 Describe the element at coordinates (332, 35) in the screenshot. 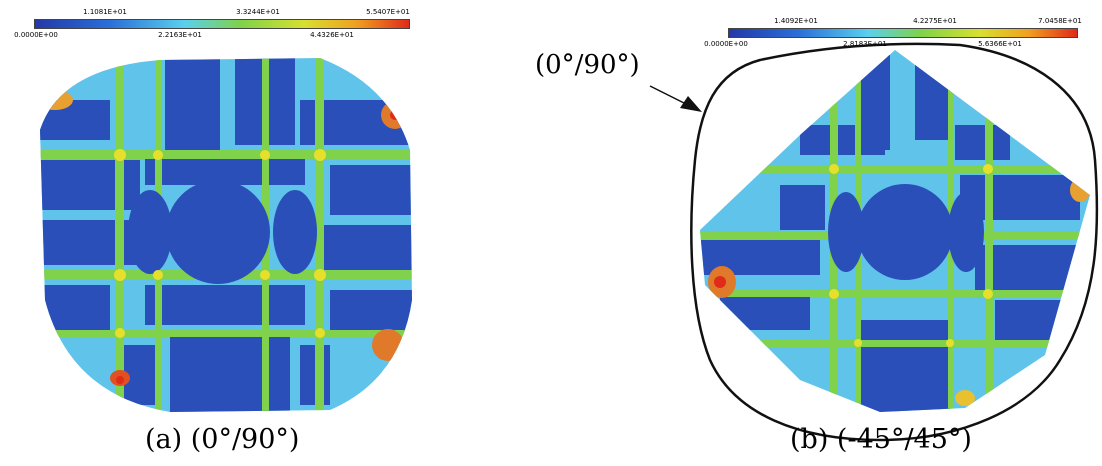

I see `colorbar-a-tick-bottom-3: 4.4326E+01` at that location.